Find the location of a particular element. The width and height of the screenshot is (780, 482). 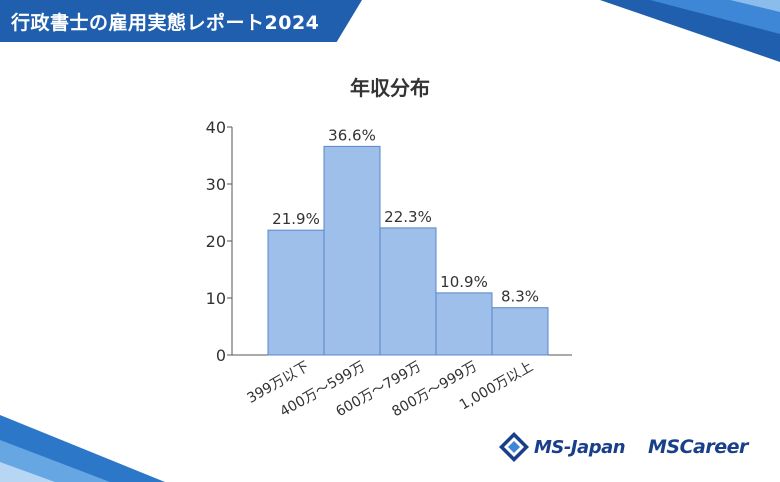

y-tick-label: 10 is located at coordinates (216, 298).